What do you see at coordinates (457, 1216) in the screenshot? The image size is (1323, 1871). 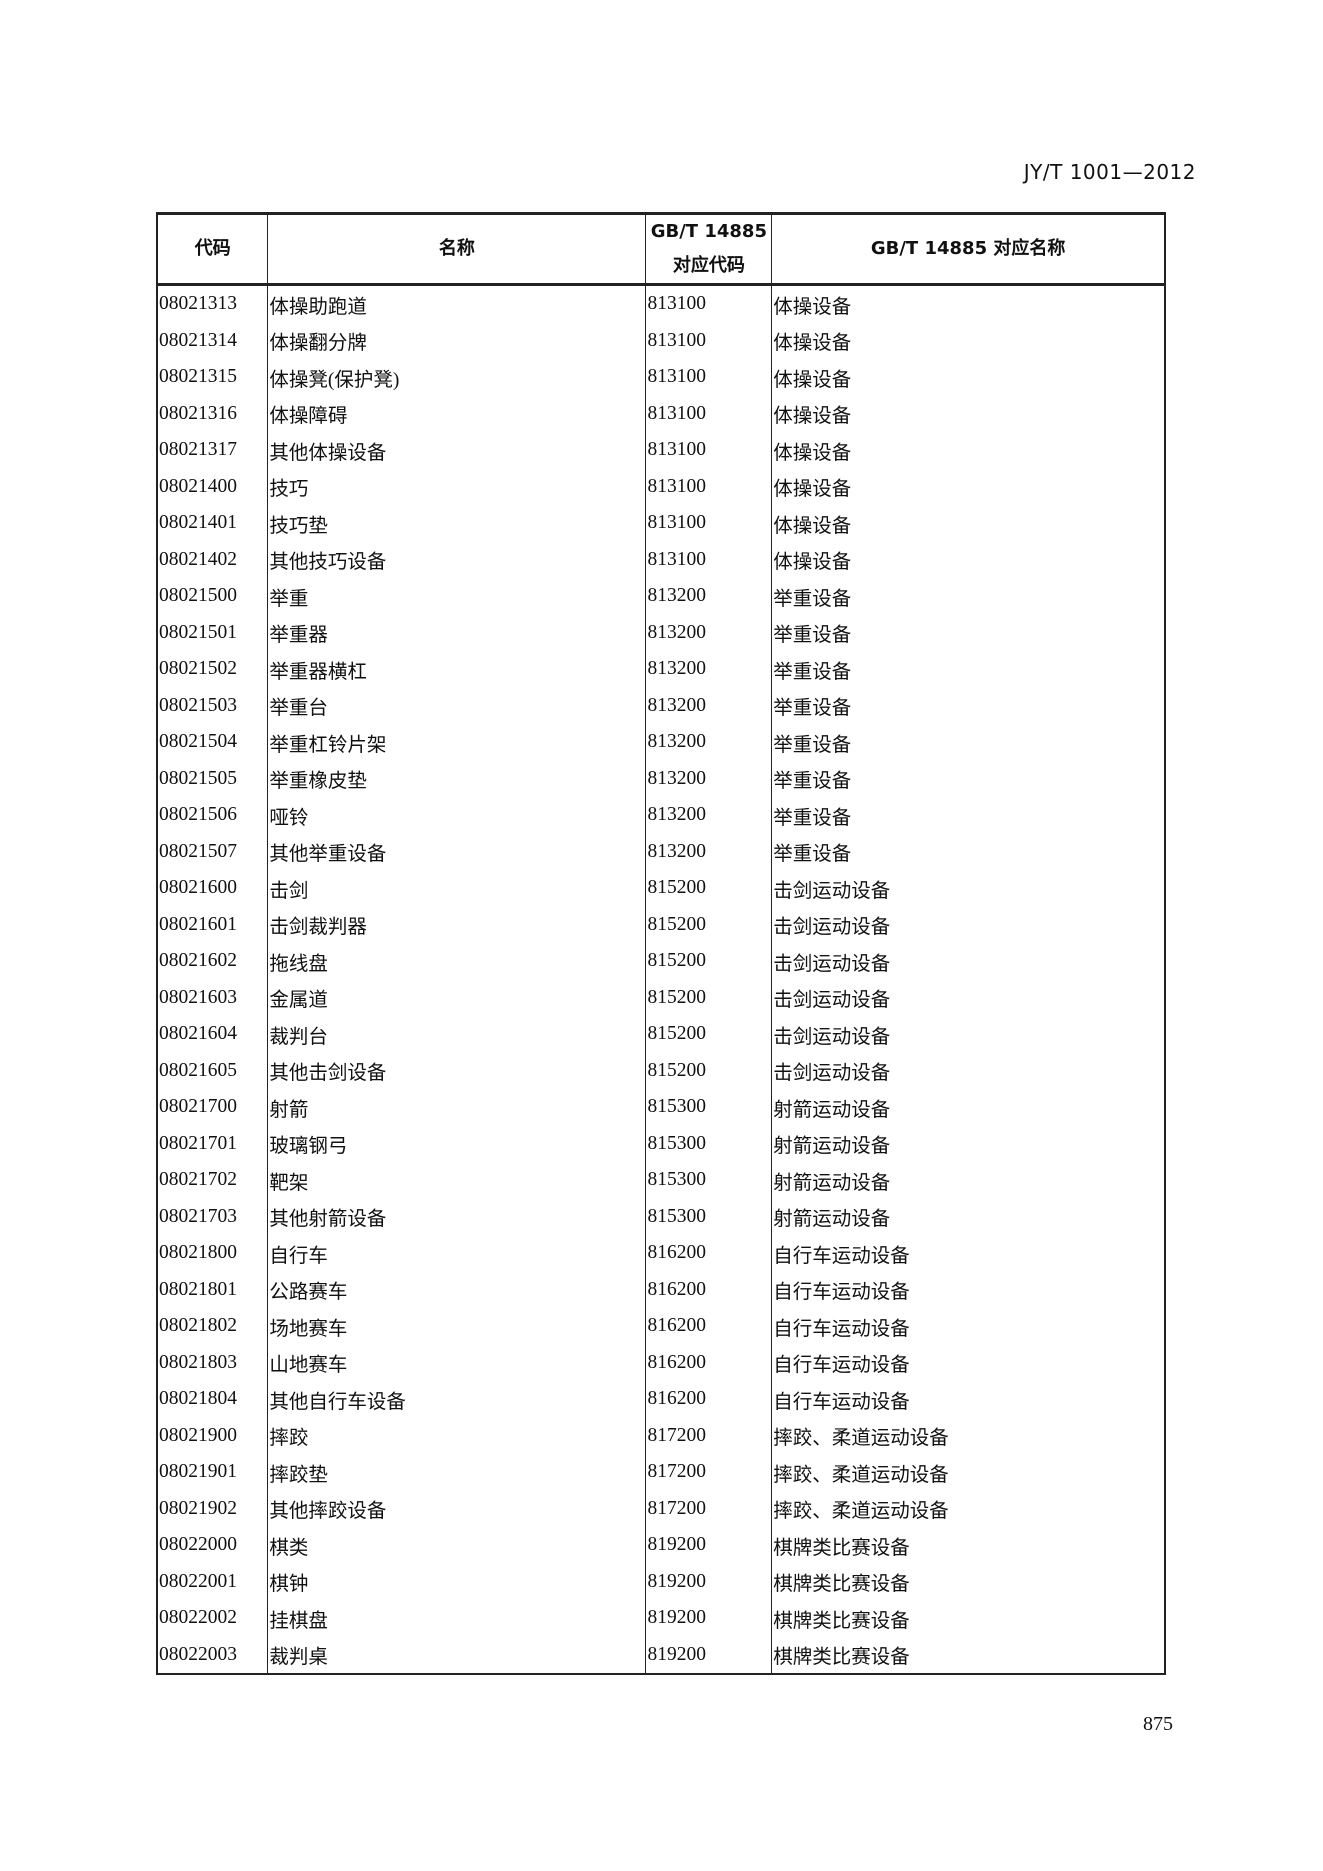 I see `cell-name: 其他射箭设备` at bounding box center [457, 1216].